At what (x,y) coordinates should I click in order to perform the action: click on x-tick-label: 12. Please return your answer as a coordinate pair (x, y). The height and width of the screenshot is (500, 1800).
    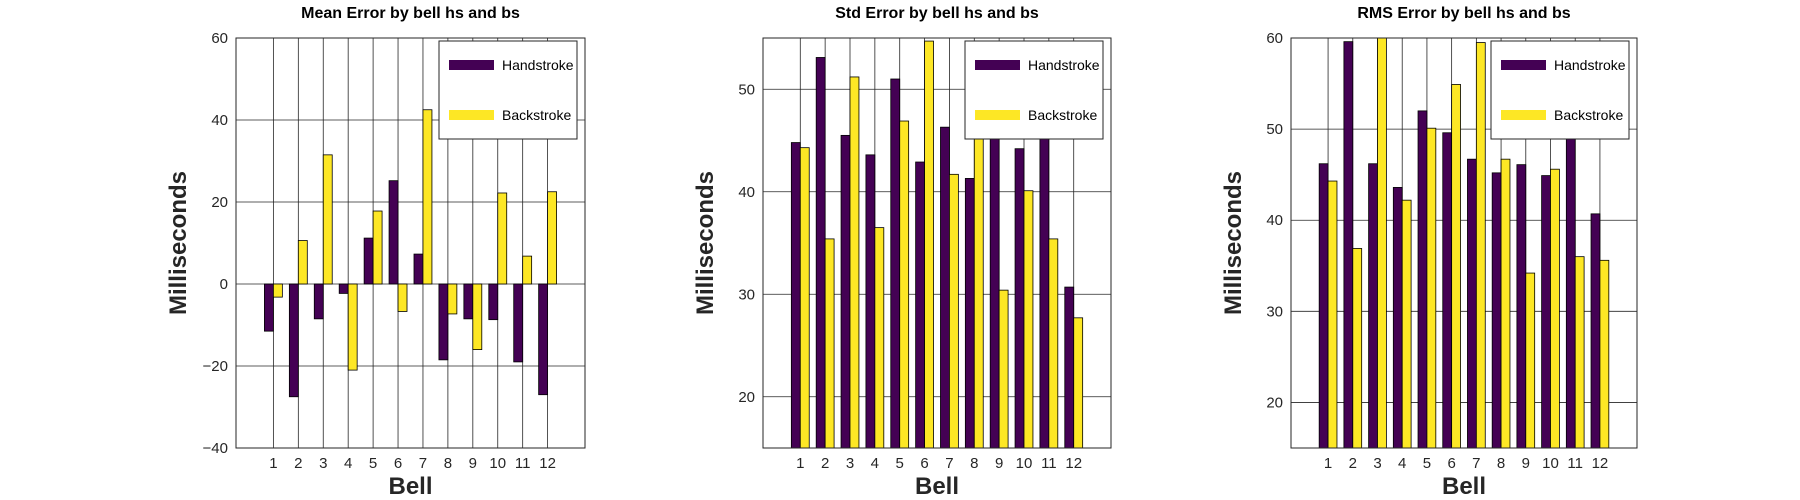
    Looking at the image, I should click on (1600, 463).